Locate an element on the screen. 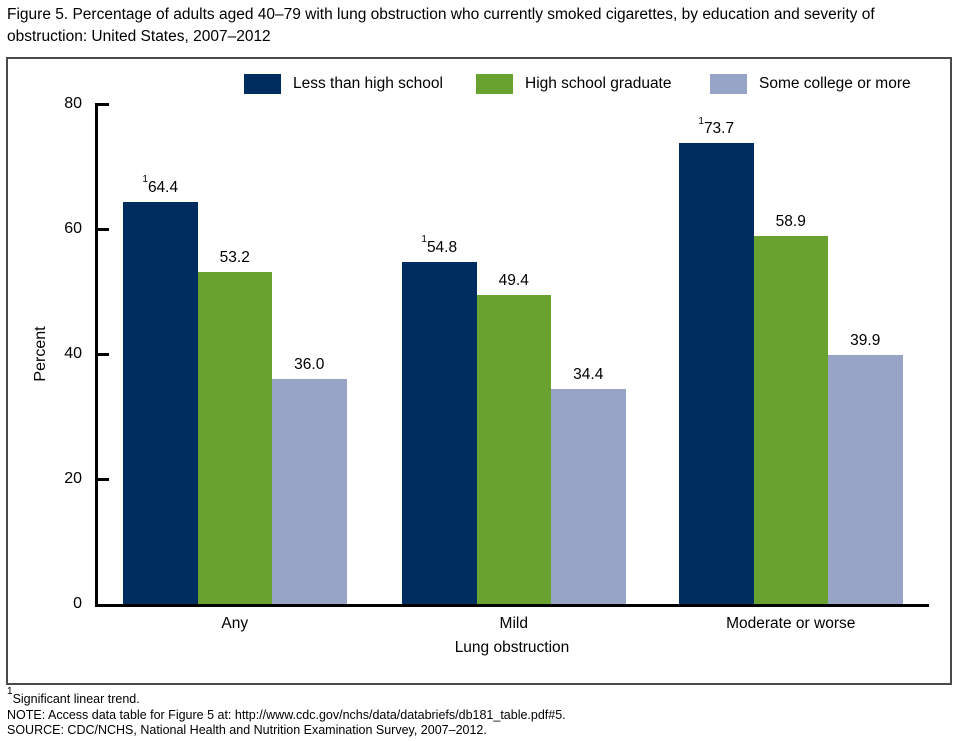 This screenshot has height=741, width=960. bar-mild-series1 is located at coordinates (439, 432).